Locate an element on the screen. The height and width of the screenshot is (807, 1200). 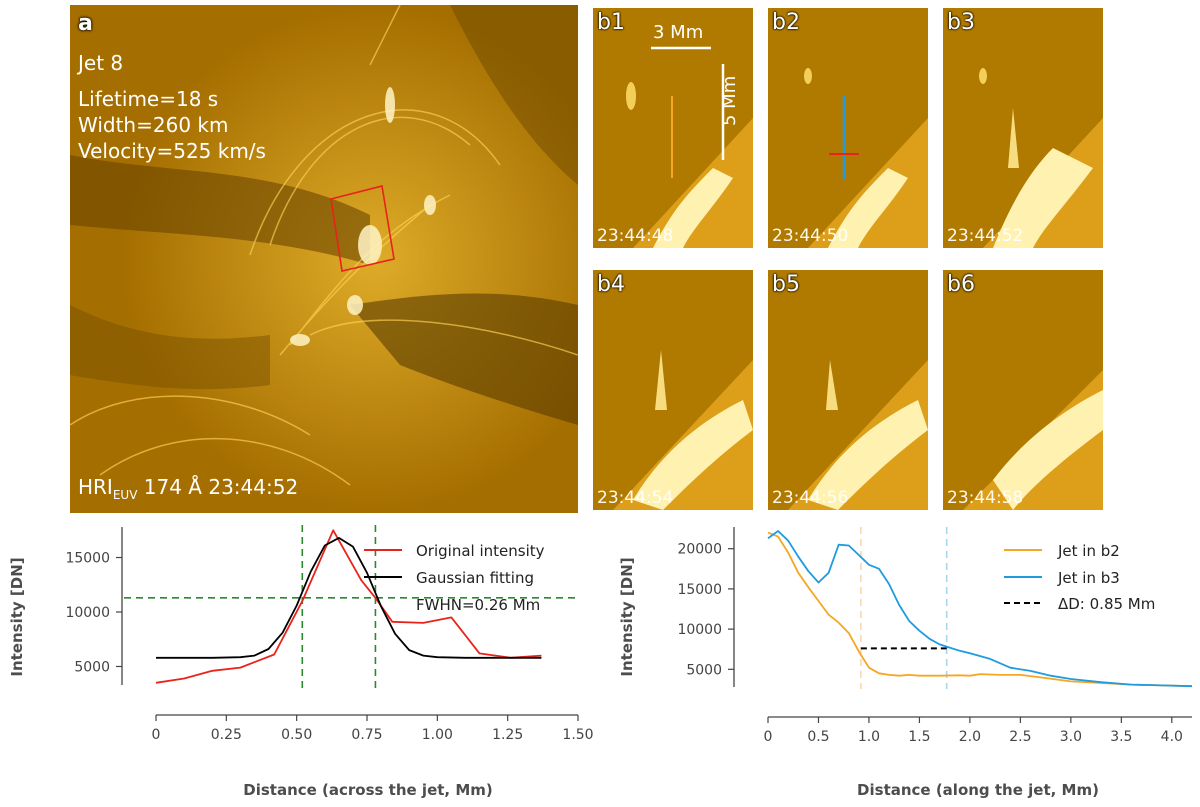
x-tick-label: 1.00 is located at coordinates (437, 735).